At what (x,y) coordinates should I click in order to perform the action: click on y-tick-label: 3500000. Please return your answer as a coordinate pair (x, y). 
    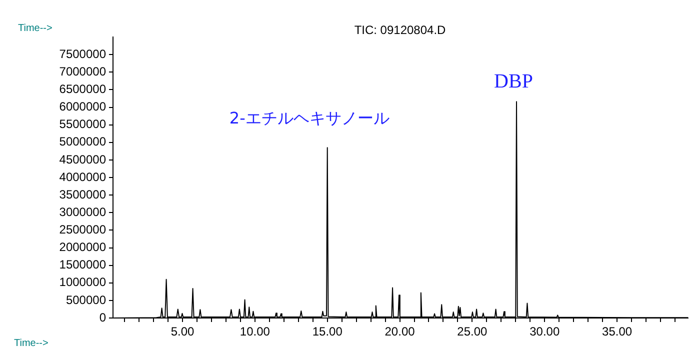
    Looking at the image, I should click on (82, 194).